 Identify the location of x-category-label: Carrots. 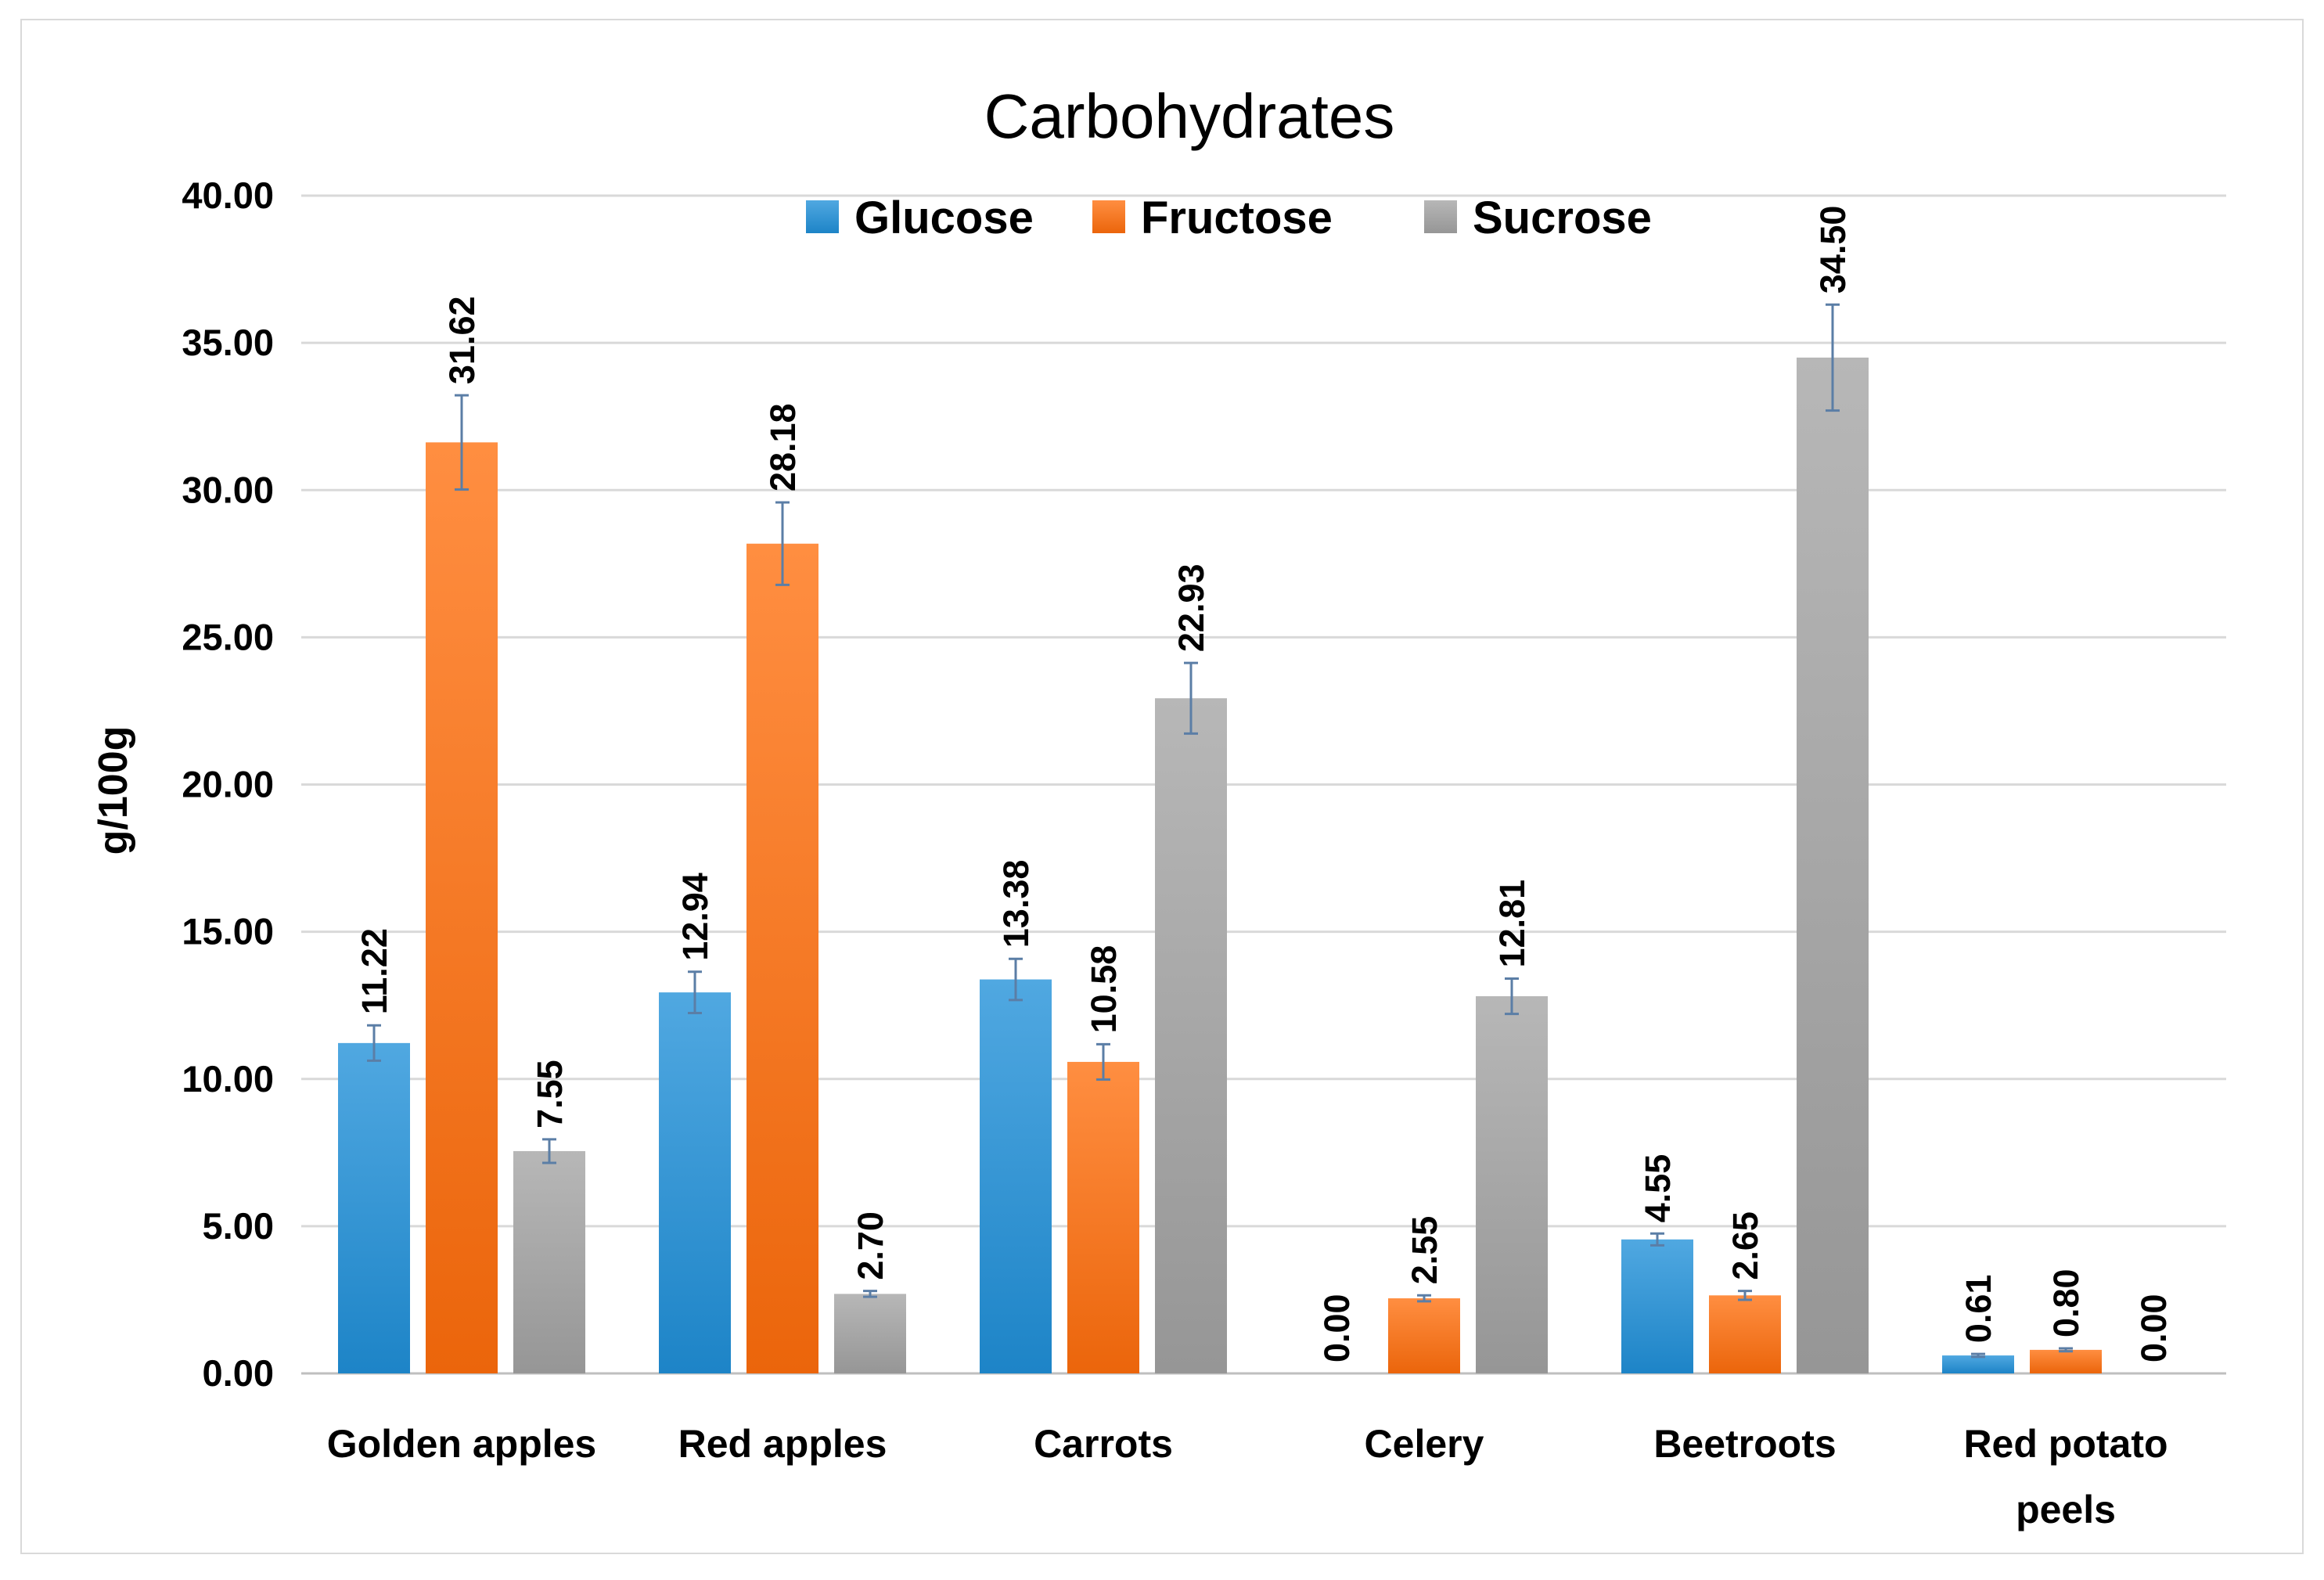
(1103, 1444).